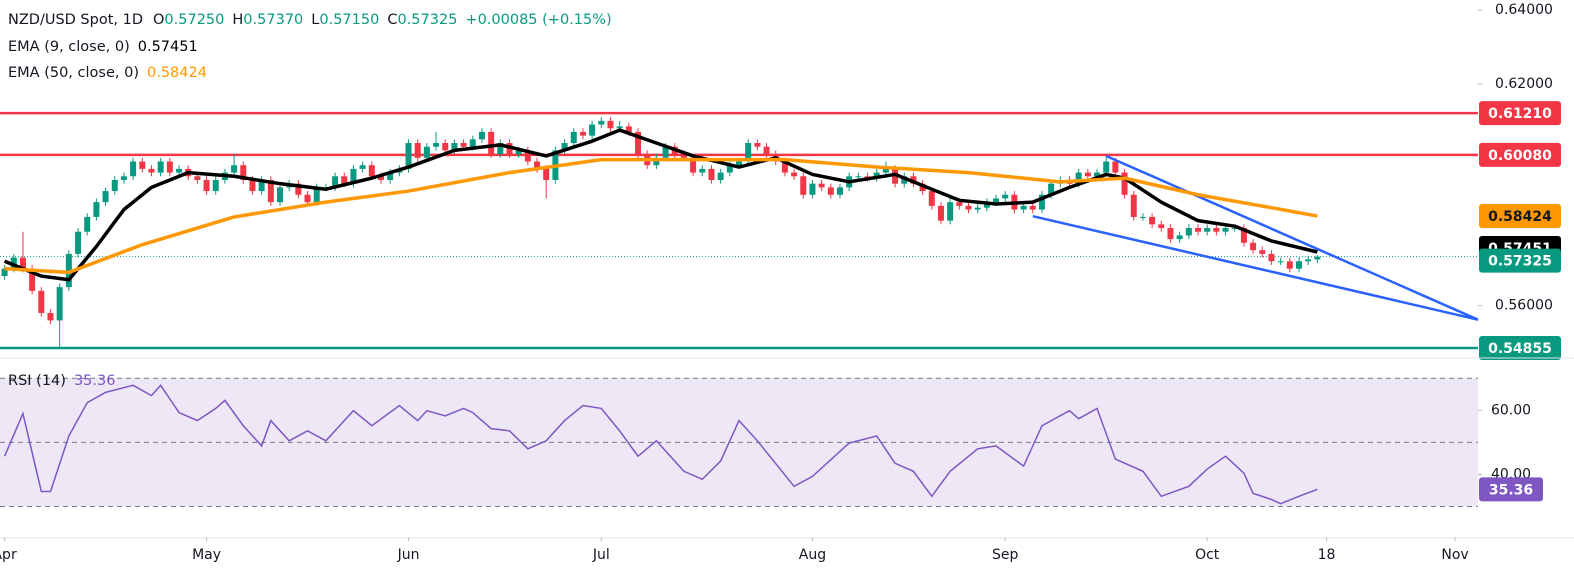 The height and width of the screenshot is (578, 1574). What do you see at coordinates (1524, 306) in the screenshot?
I see `y-tick-label: 0.56000` at bounding box center [1524, 306].